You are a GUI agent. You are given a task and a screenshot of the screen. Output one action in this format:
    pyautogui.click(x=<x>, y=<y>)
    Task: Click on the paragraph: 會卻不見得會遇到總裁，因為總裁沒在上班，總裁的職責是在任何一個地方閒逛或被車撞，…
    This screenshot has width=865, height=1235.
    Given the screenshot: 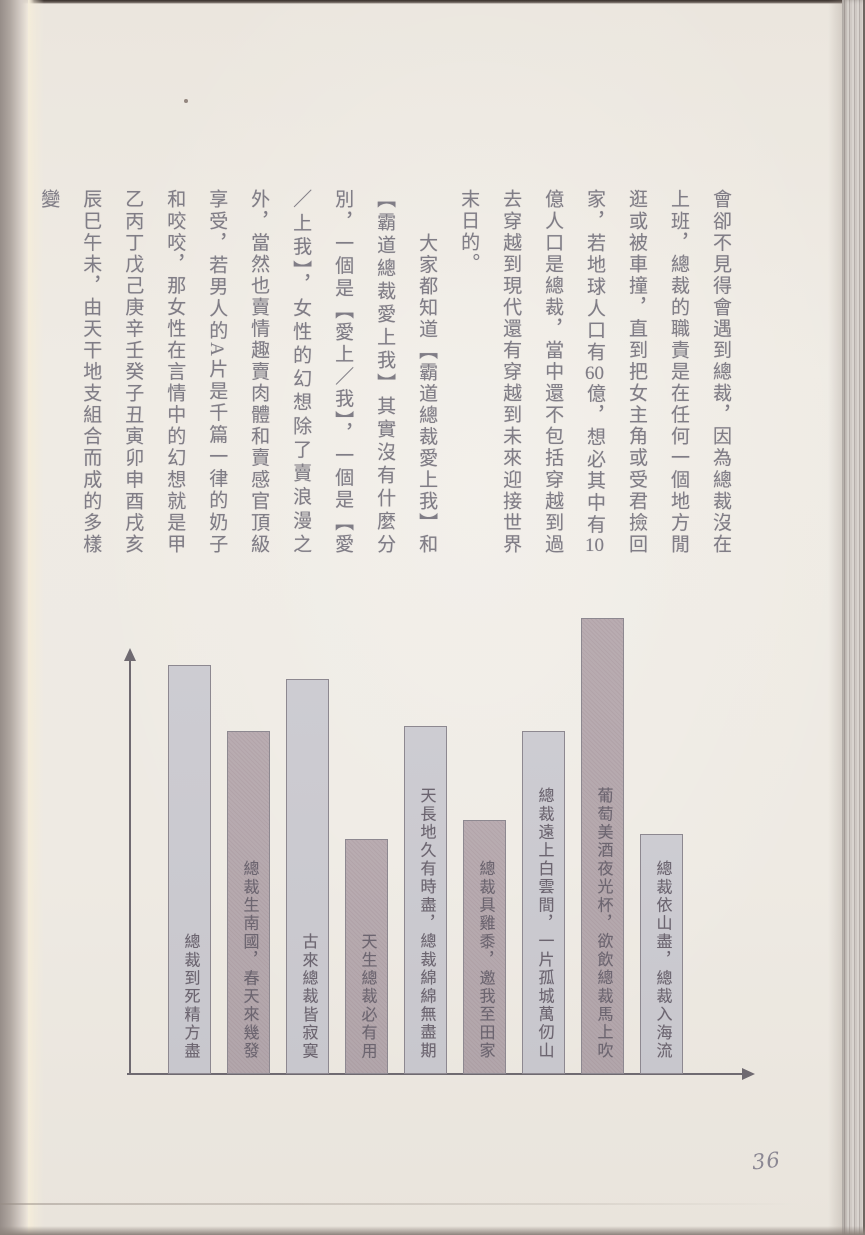 What is the action you would take?
    pyautogui.click(x=594, y=372)
    